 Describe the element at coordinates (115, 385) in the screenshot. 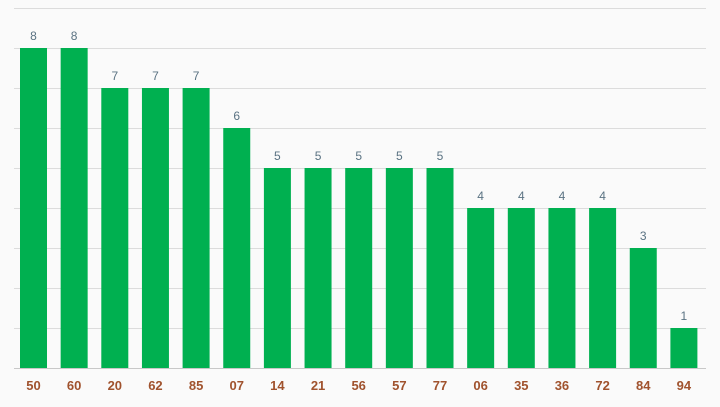

I see `x-tick-label-20: 20` at that location.